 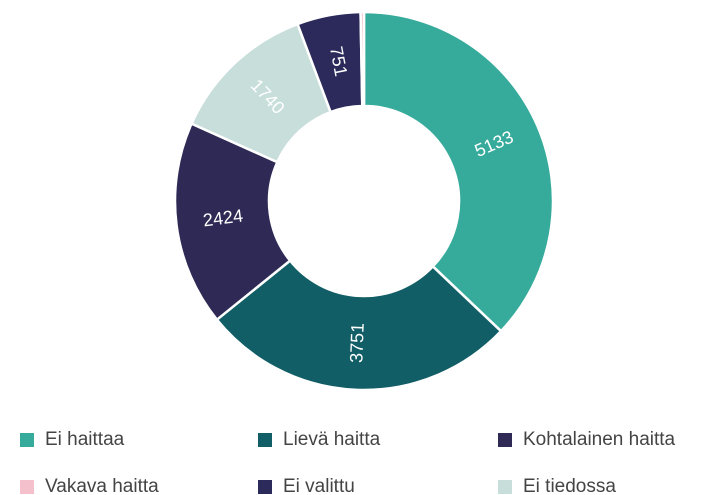 I want to click on legend-label: Ei valittu, so click(x=319, y=485).